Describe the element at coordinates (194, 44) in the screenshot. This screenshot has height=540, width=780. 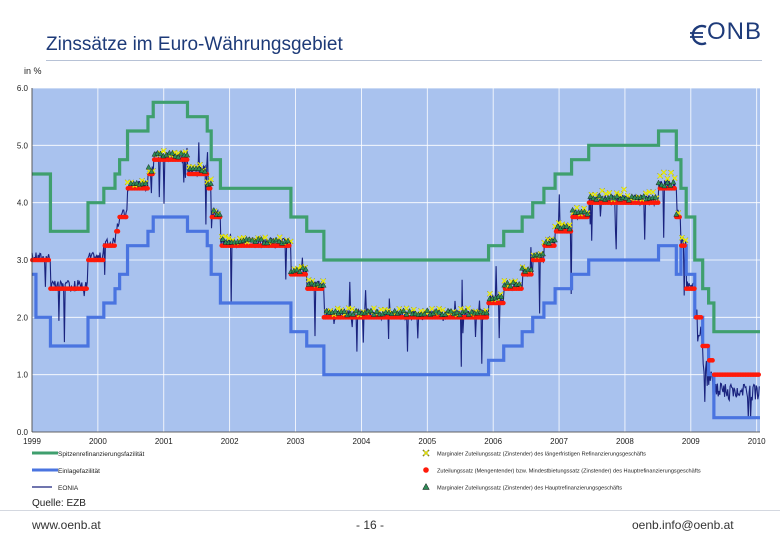
I see `page-title: Zinssätze im Euro-Währungsgebiet` at that location.